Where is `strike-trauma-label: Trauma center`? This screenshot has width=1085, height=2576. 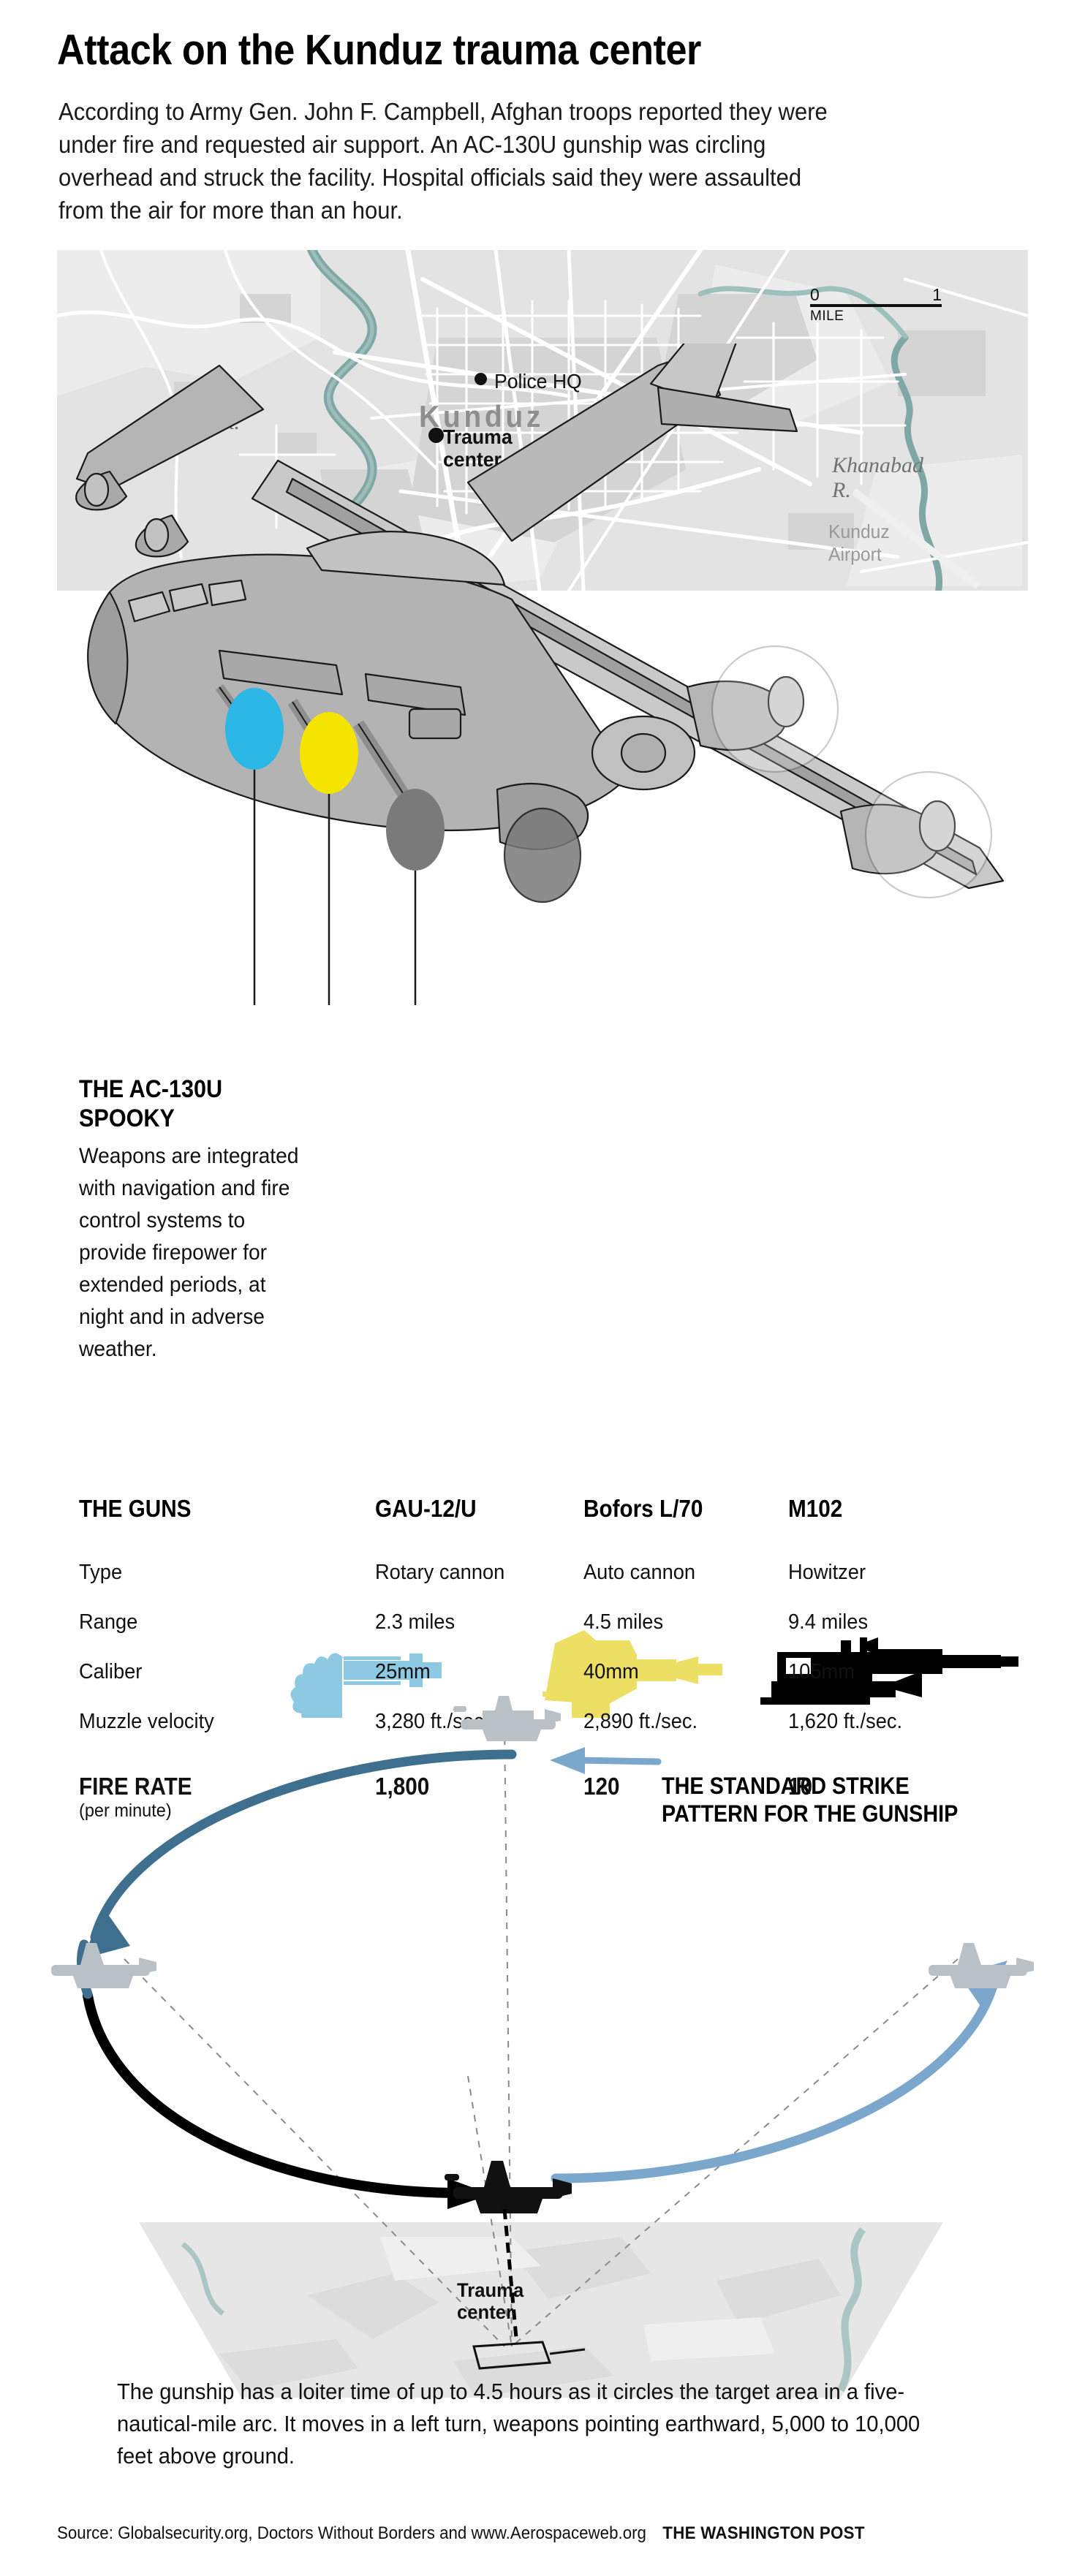 strike-trauma-label: Trauma center is located at coordinates (490, 2301).